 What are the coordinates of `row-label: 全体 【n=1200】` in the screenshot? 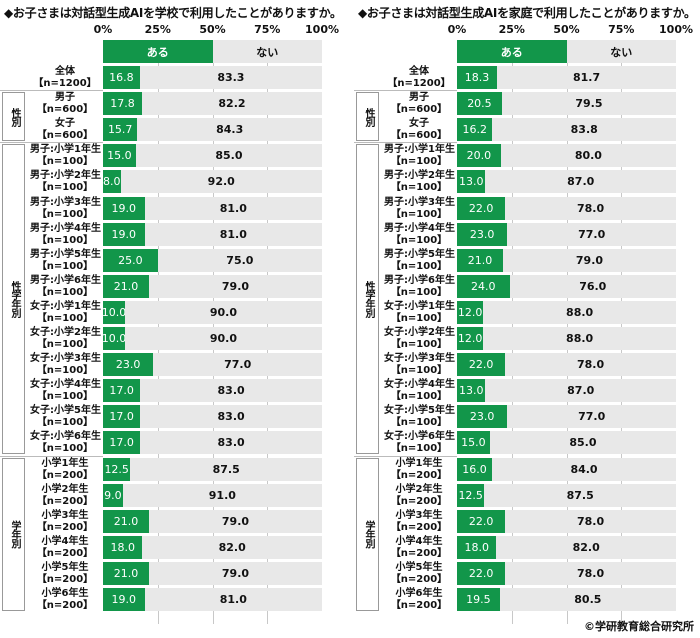 It's located at (419, 78).